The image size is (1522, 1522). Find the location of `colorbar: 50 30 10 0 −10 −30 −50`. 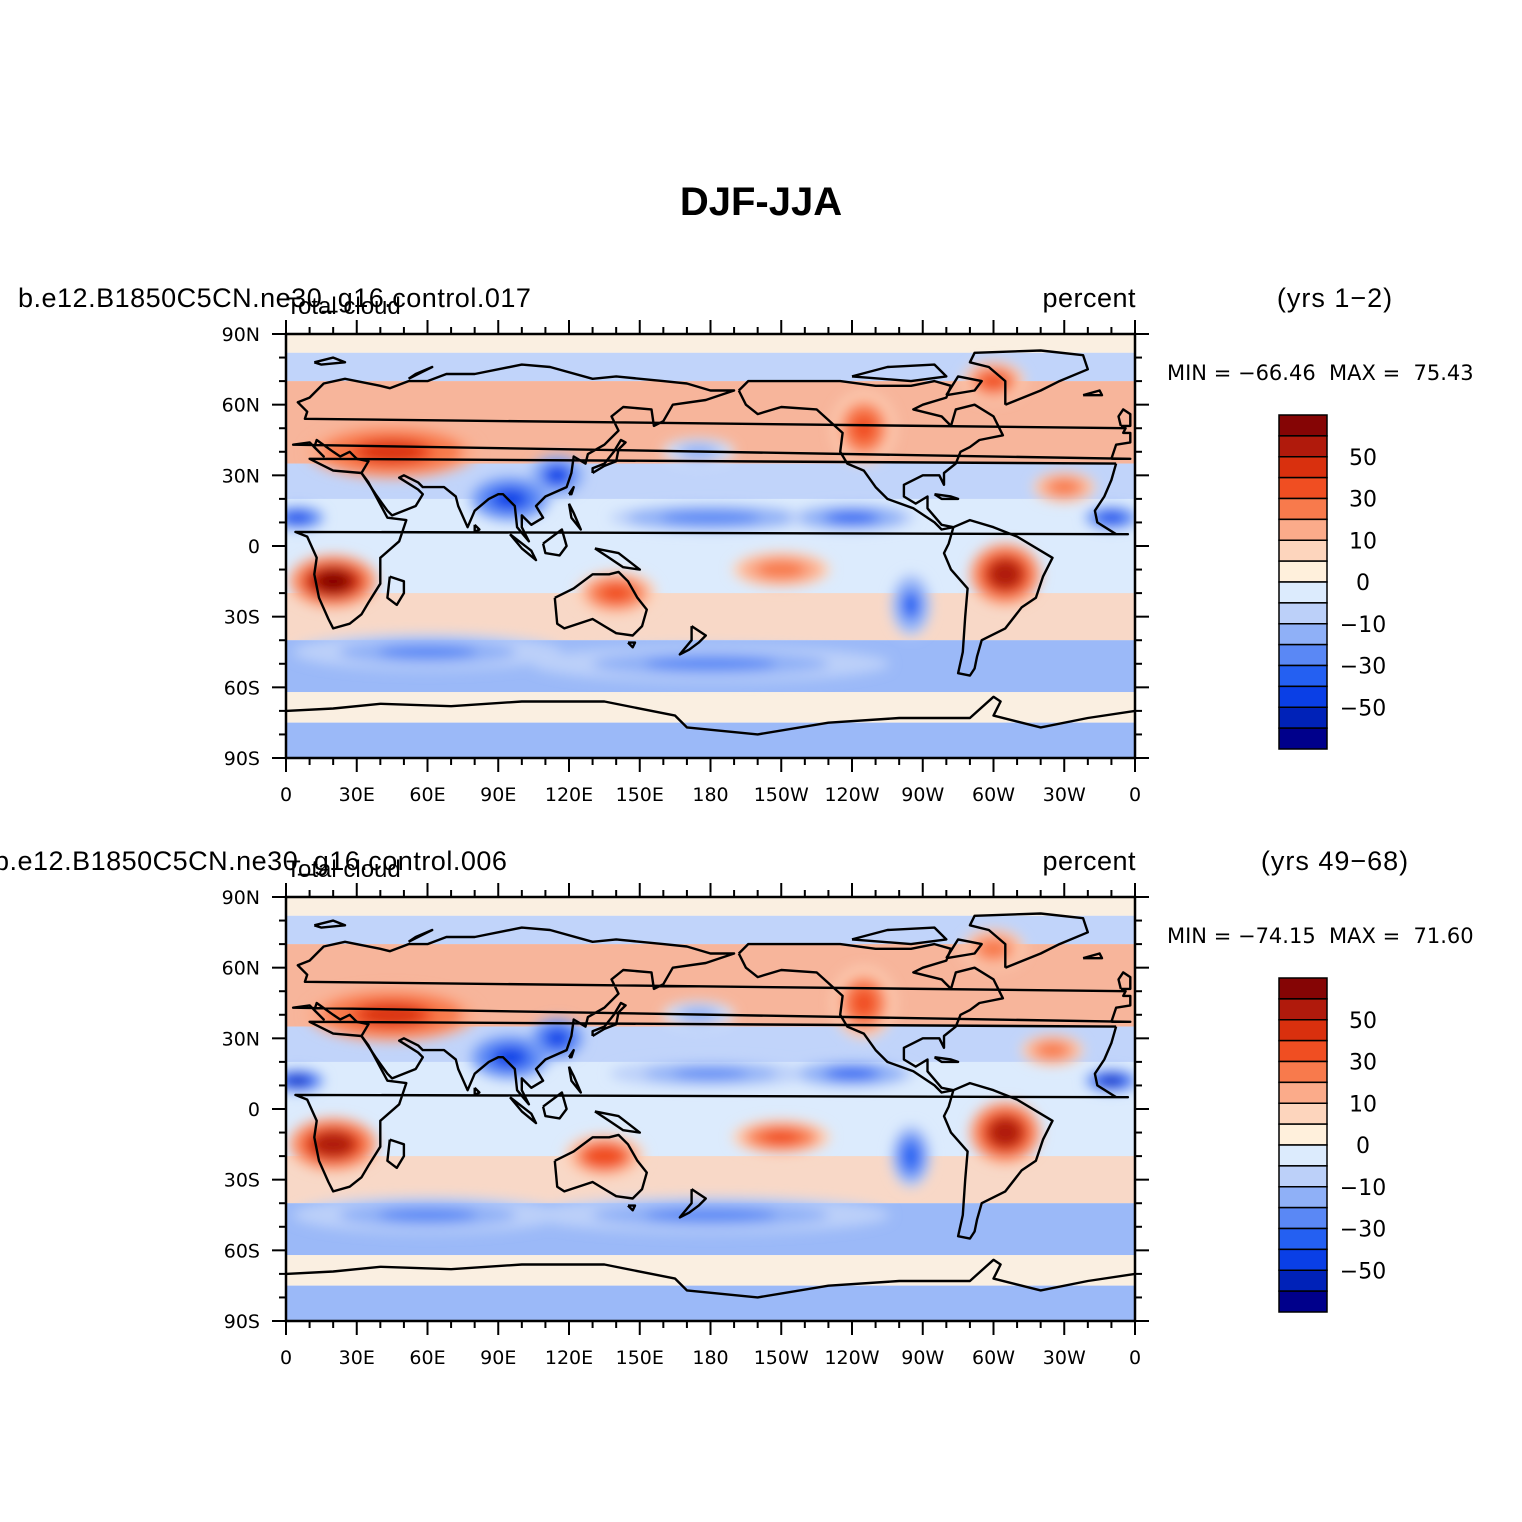

colorbar: 50 30 10 0 −10 −30 −50 is located at coordinates (1332, 1145).